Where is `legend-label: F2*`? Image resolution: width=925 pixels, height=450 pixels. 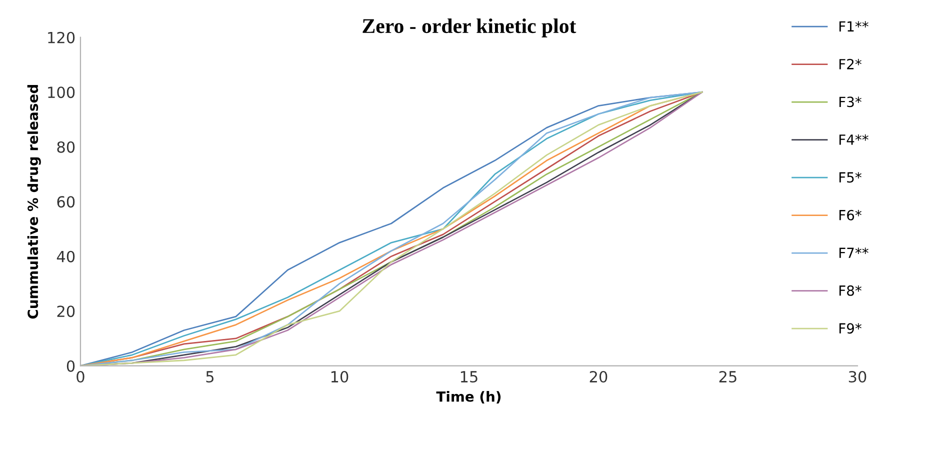 legend-label: F2* is located at coordinates (850, 64).